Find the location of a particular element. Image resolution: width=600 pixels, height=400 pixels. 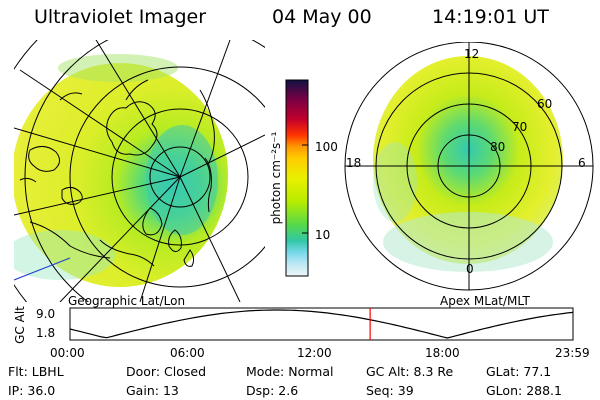

status-seq: Seq: 39 is located at coordinates (390, 390).